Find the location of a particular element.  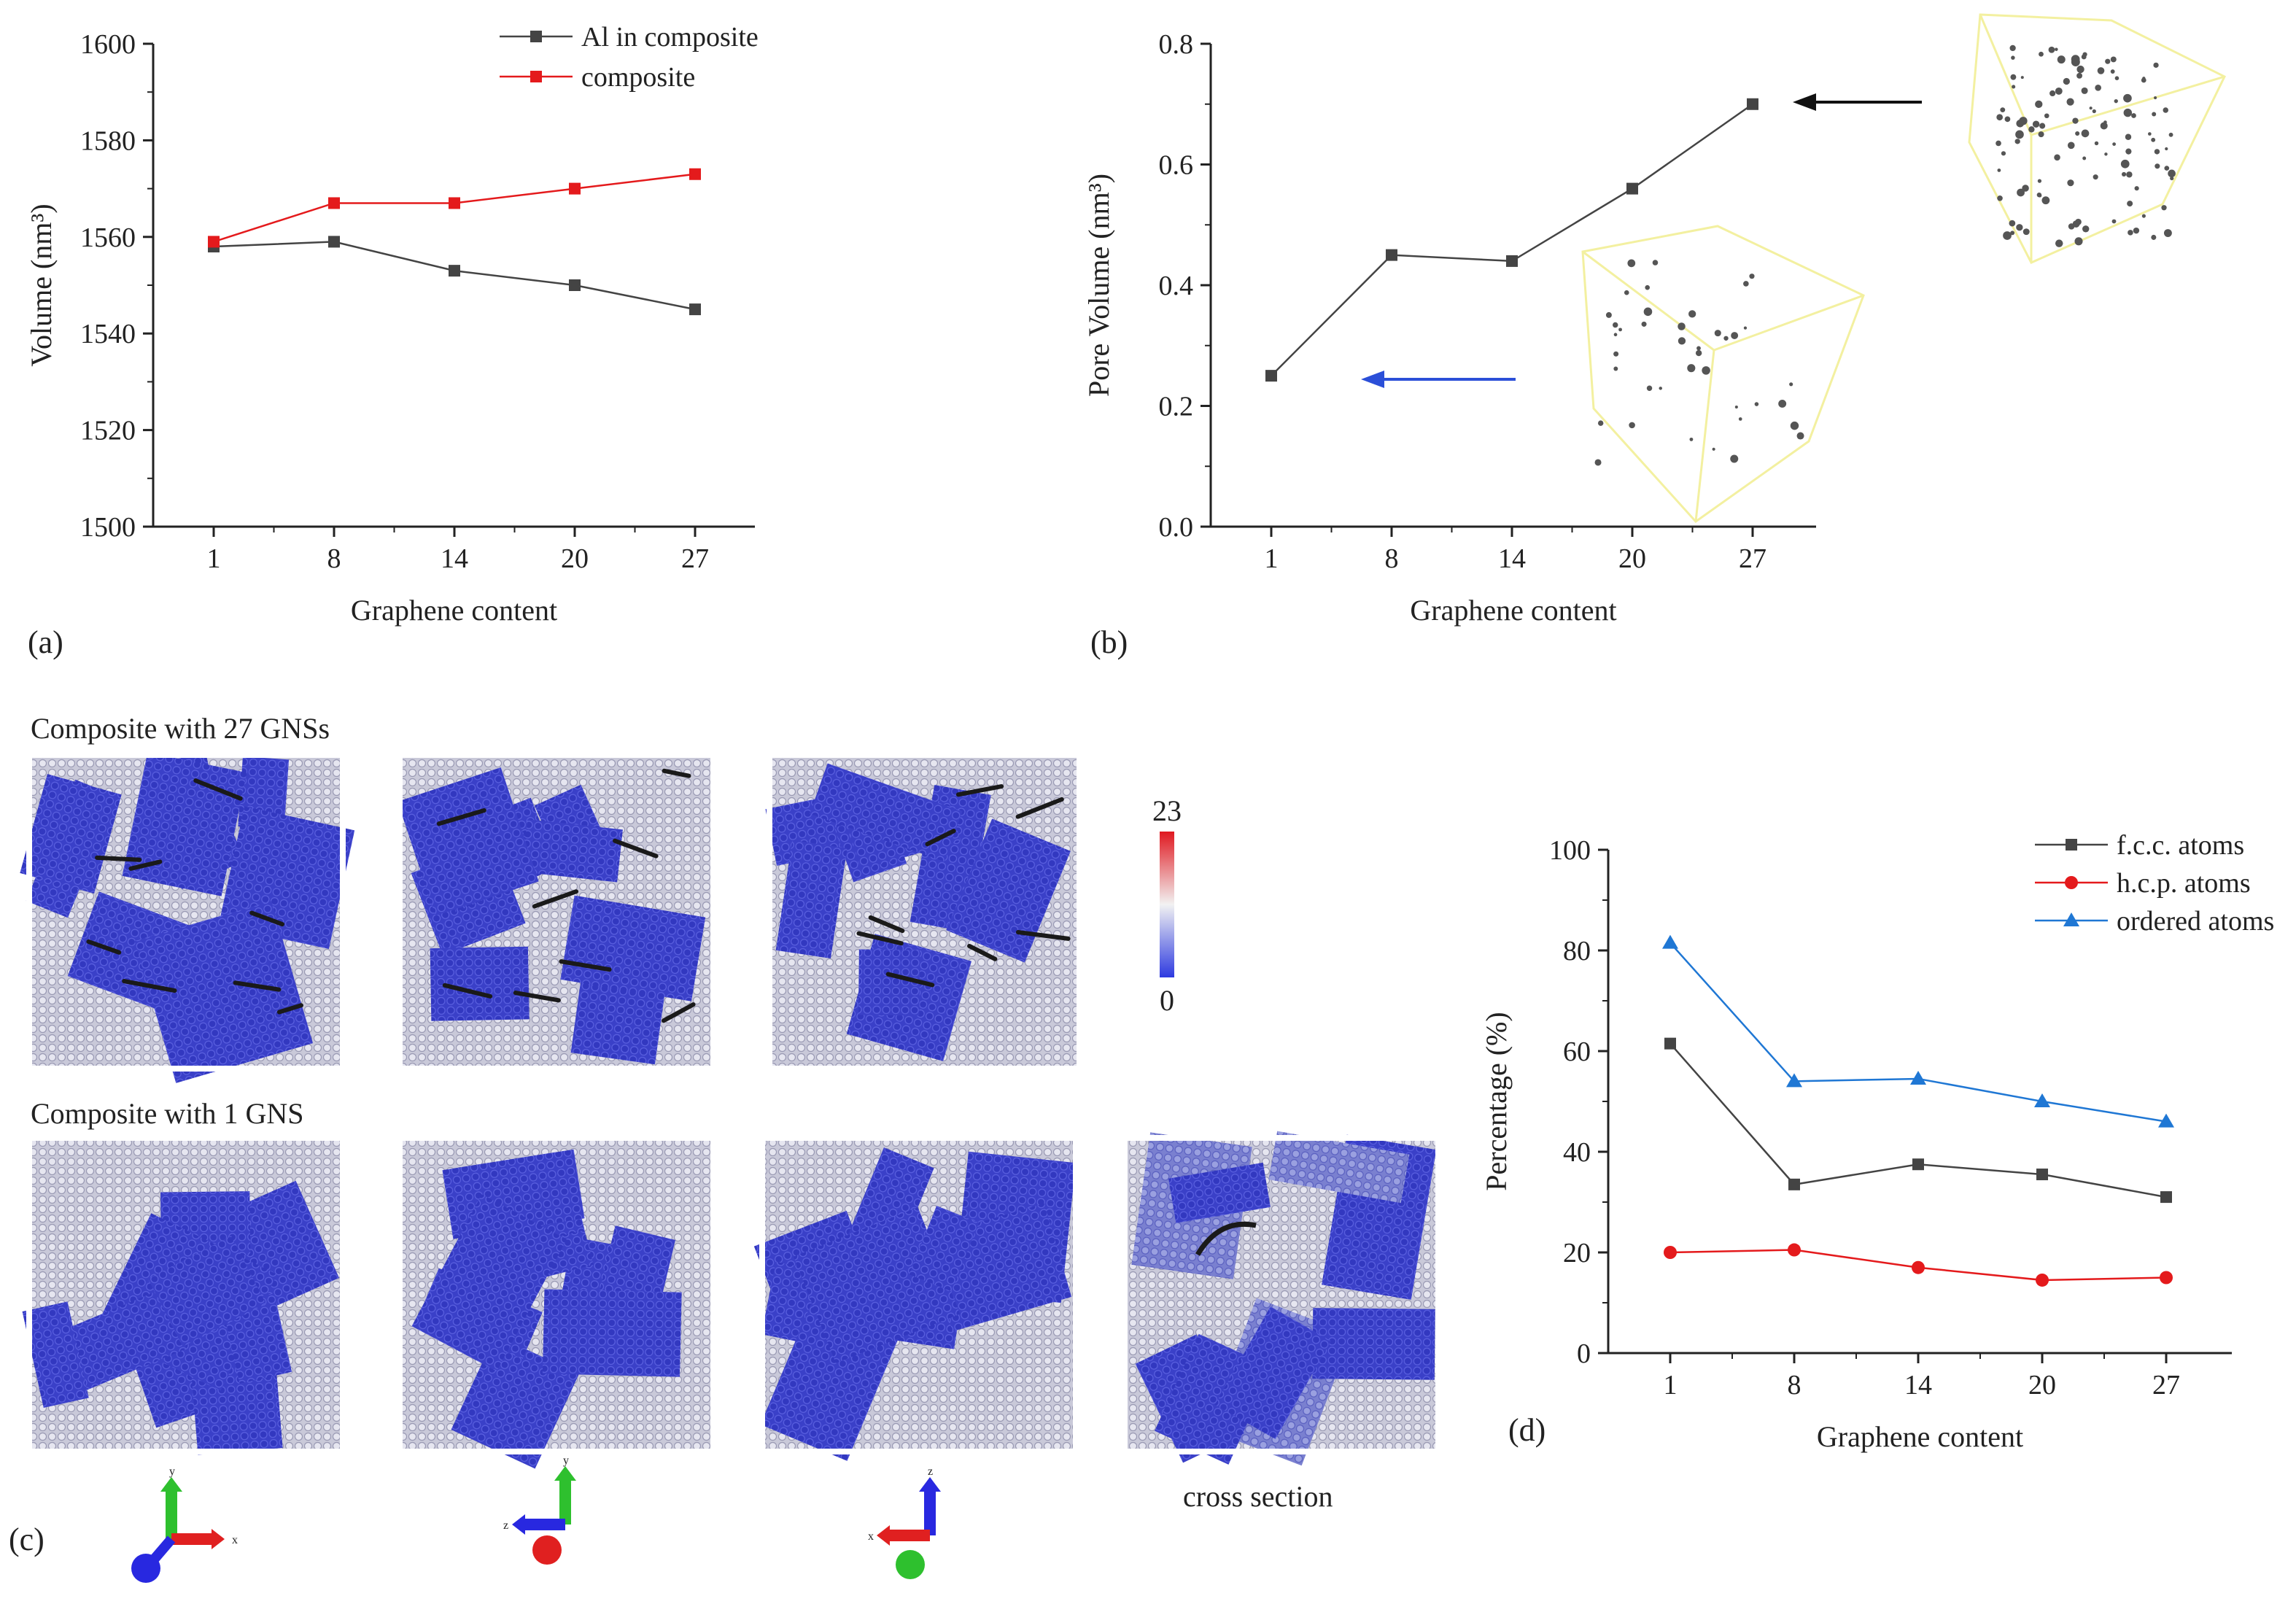

legend-label: composite is located at coordinates (638, 77).